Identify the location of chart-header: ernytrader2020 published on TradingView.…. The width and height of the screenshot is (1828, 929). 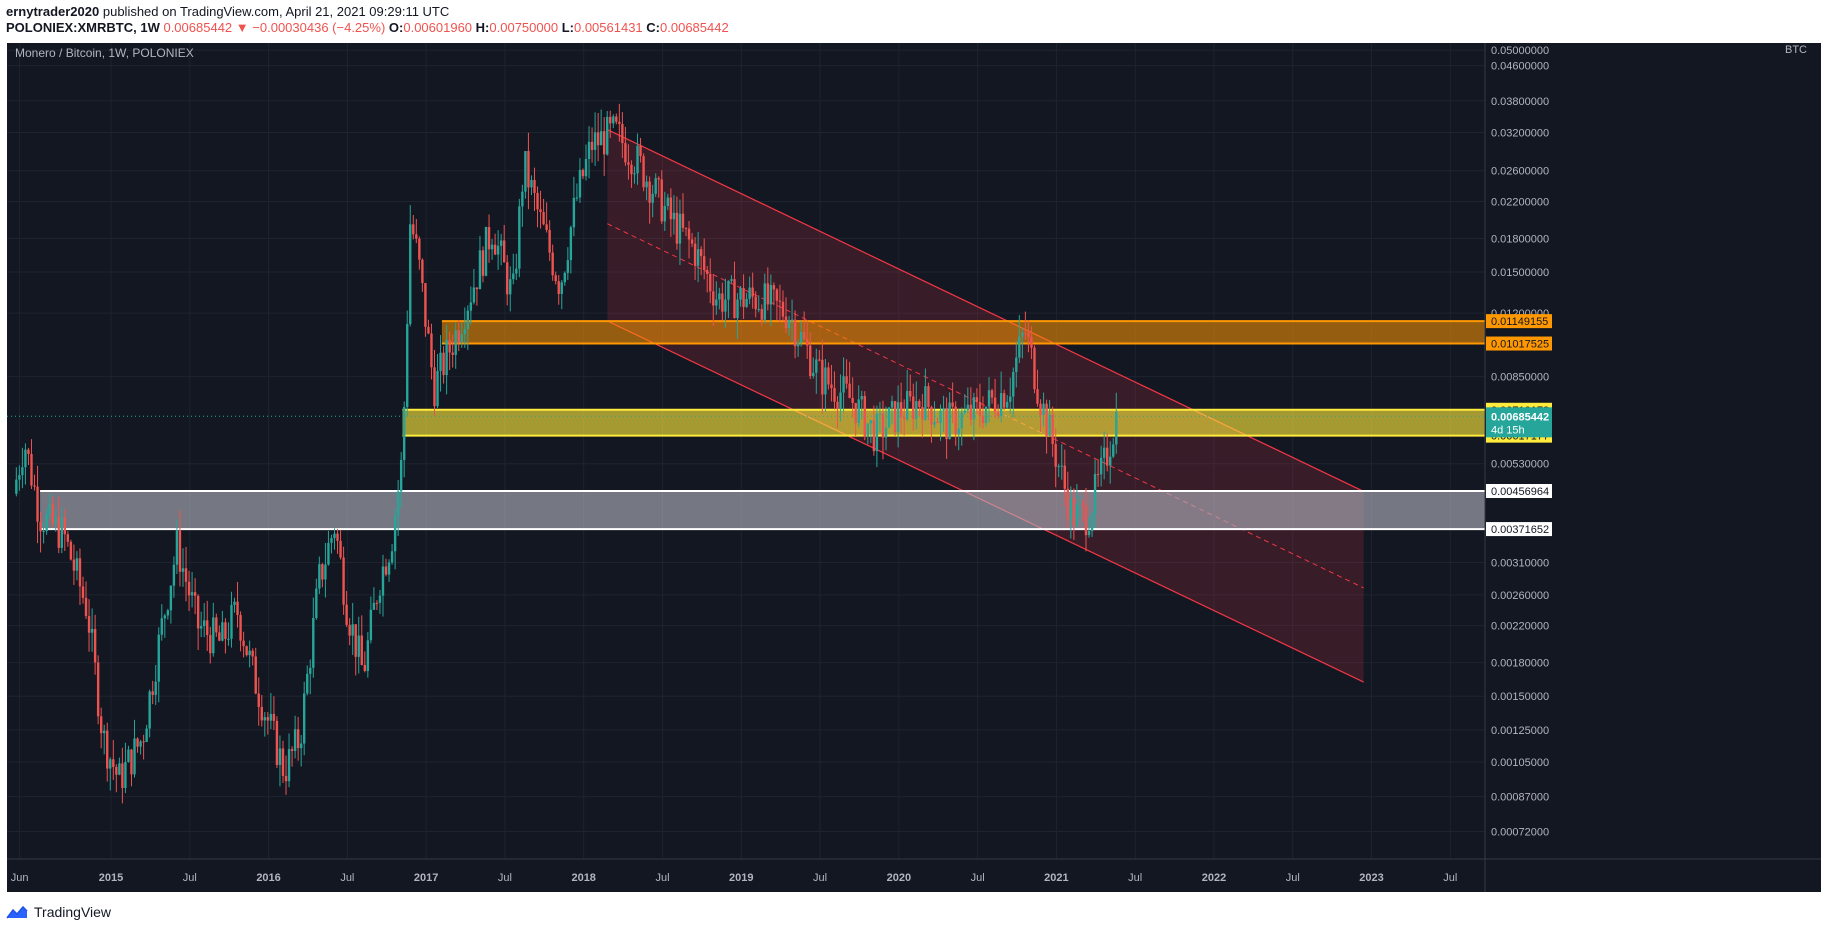
(367, 20).